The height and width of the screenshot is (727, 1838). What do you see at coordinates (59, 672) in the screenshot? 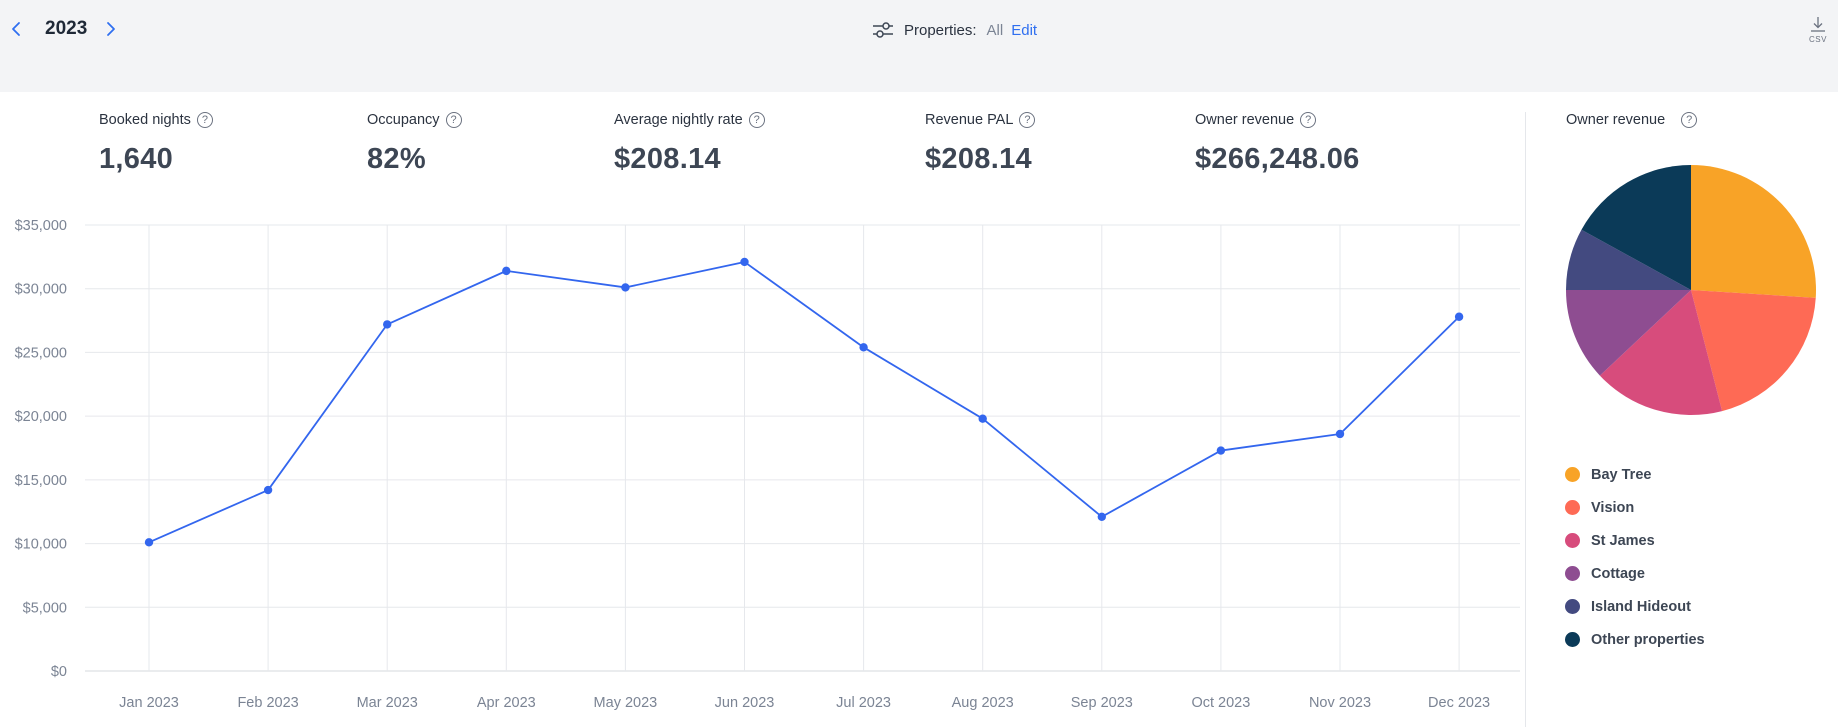
I see `y-tick-label: $0` at bounding box center [59, 672].